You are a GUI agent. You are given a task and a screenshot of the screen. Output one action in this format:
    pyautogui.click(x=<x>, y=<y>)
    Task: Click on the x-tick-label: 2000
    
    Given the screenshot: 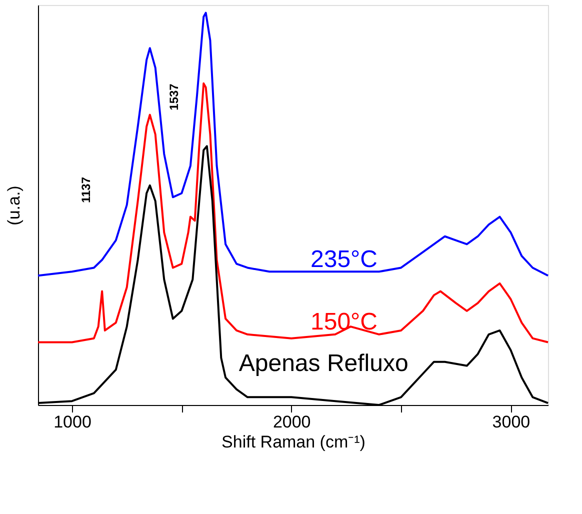 What is the action you would take?
    pyautogui.click(x=291, y=422)
    